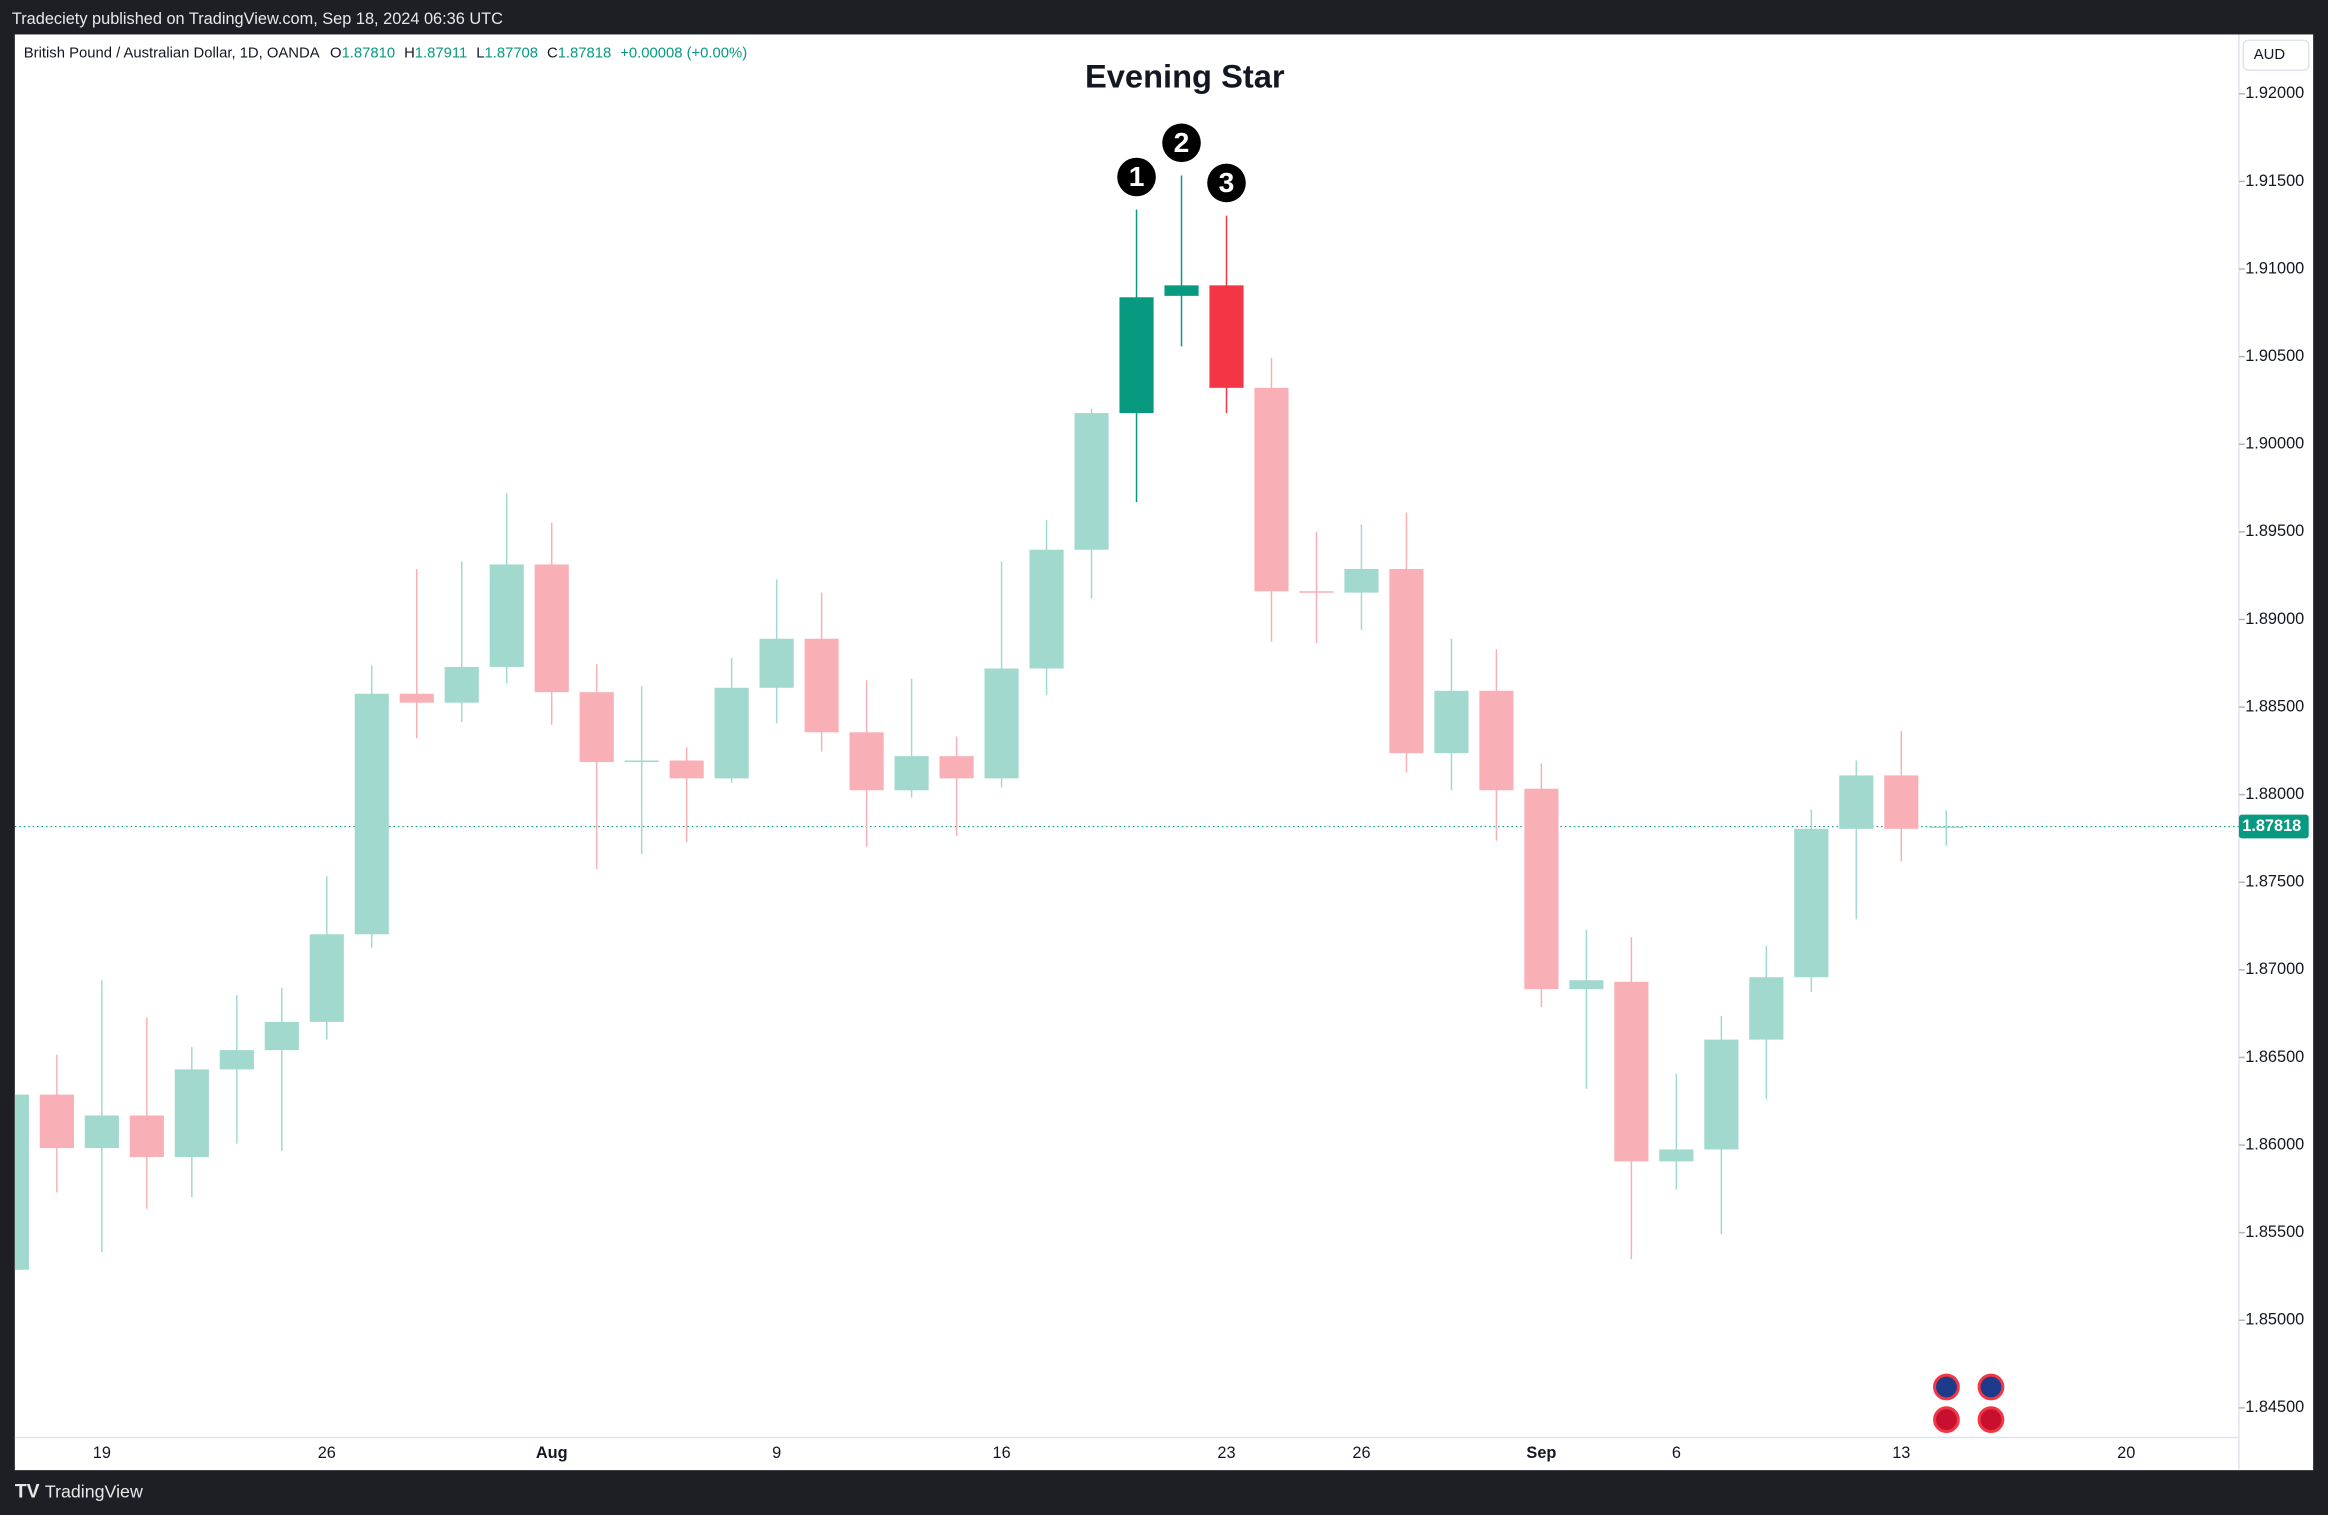 The width and height of the screenshot is (2328, 1515). Describe the element at coordinates (511, 54) in the screenshot. I see `legend-value: 1.87708` at that location.